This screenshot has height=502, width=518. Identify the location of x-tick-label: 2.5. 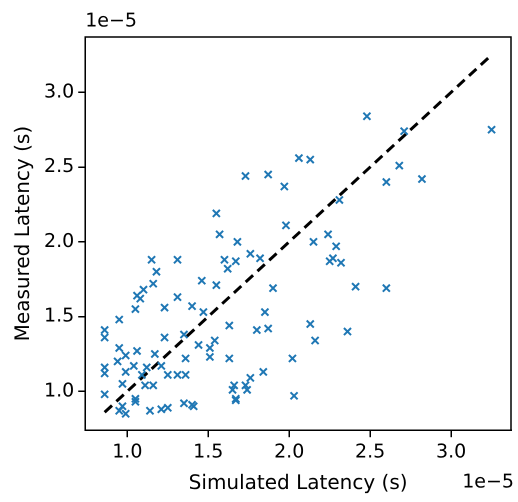
(370, 451).